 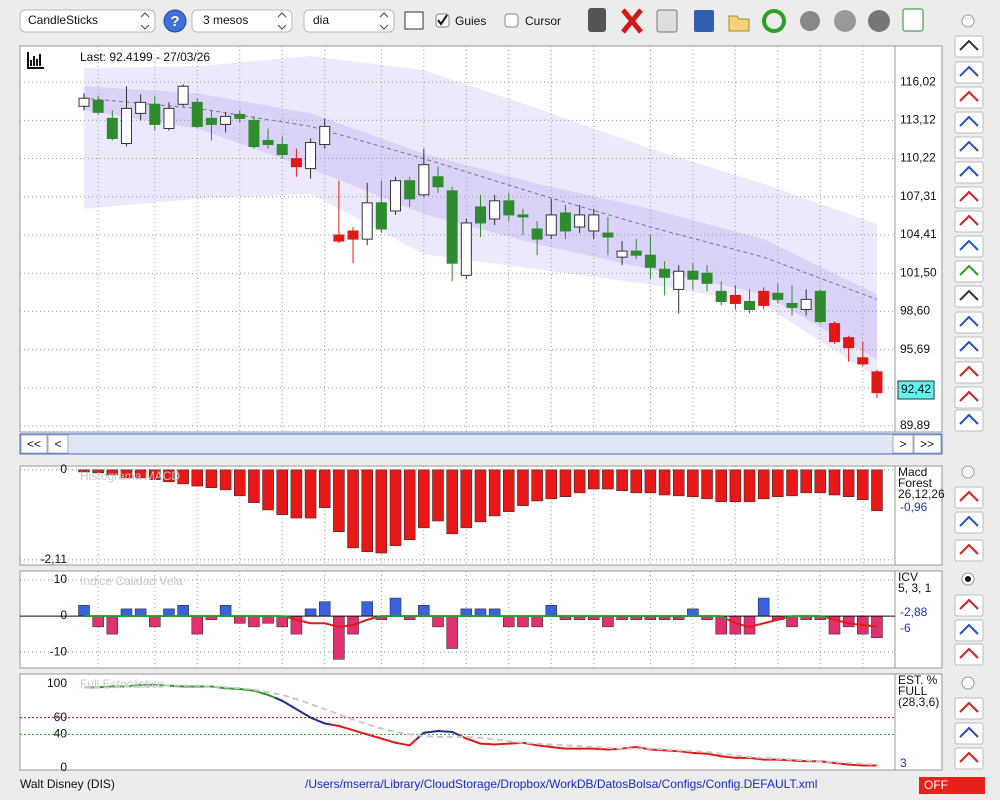 What do you see at coordinates (913, 20) in the screenshot?
I see `calendar-button` at bounding box center [913, 20].